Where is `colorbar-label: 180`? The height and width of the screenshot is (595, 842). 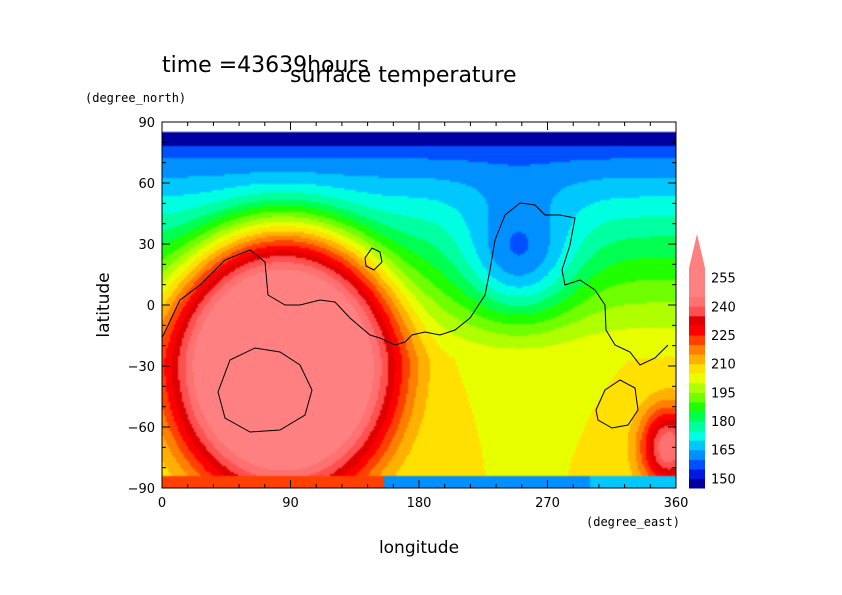
colorbar-label: 180 is located at coordinates (723, 422).